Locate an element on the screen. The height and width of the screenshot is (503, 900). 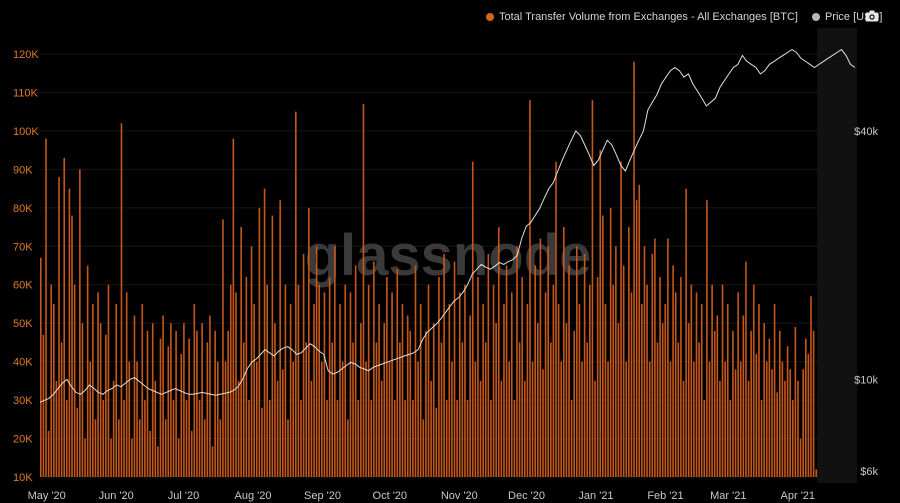
x-tick-label: Sep '20 is located at coordinates (322, 496).